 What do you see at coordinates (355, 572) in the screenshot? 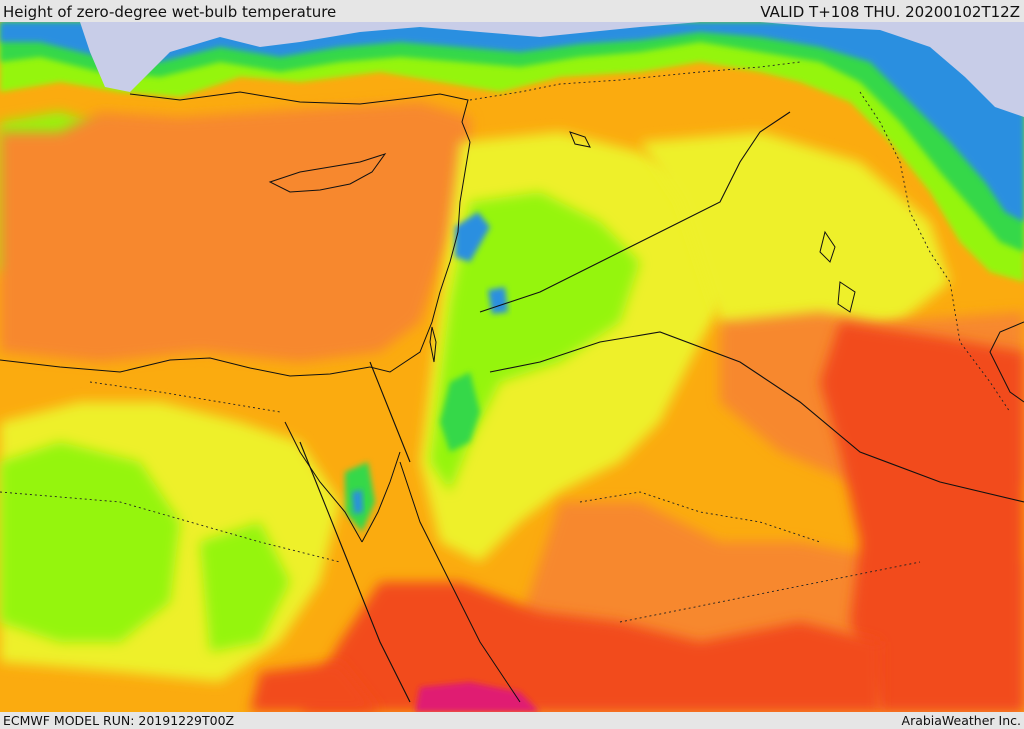
I see `border-red-sea-west` at bounding box center [355, 572].